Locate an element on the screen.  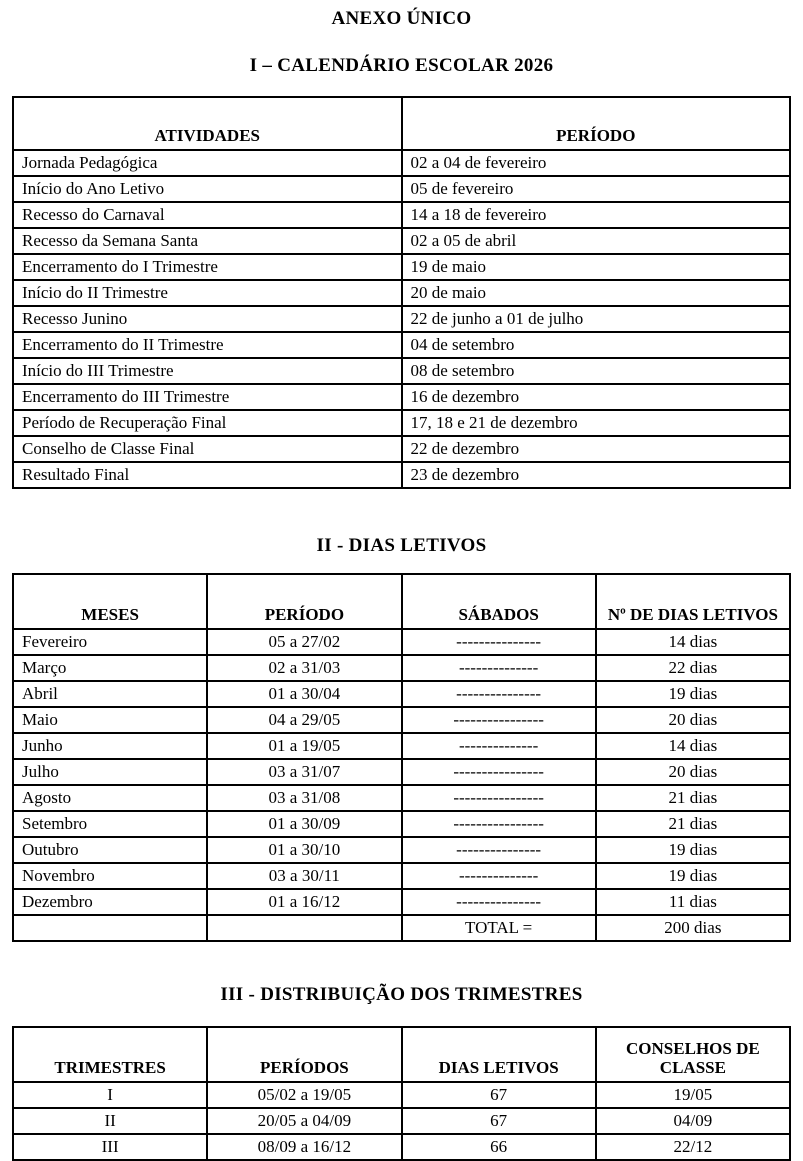
table-row: Maio 04 a 29/05 ---------------- 20 dias is located at coordinates (401, 720).